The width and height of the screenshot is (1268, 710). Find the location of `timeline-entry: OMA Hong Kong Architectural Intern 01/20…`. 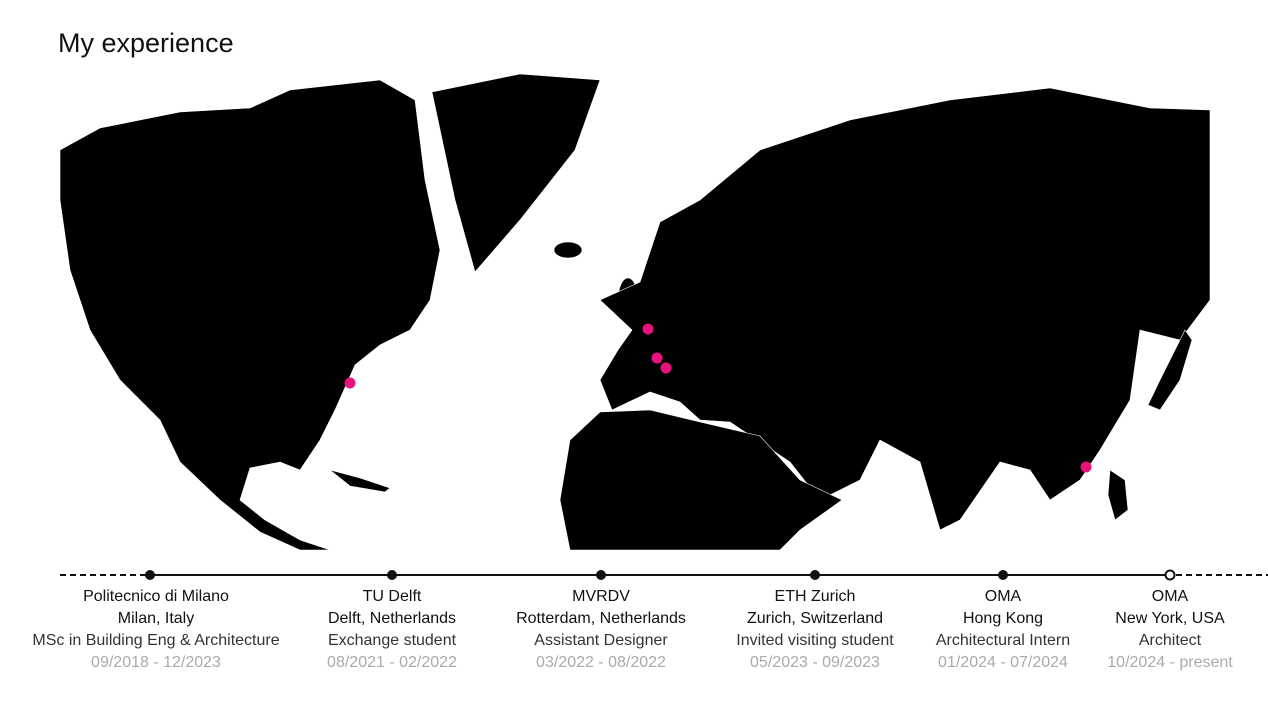

timeline-entry: OMA Hong Kong Architectural Intern 01/20… is located at coordinates (1003, 630).